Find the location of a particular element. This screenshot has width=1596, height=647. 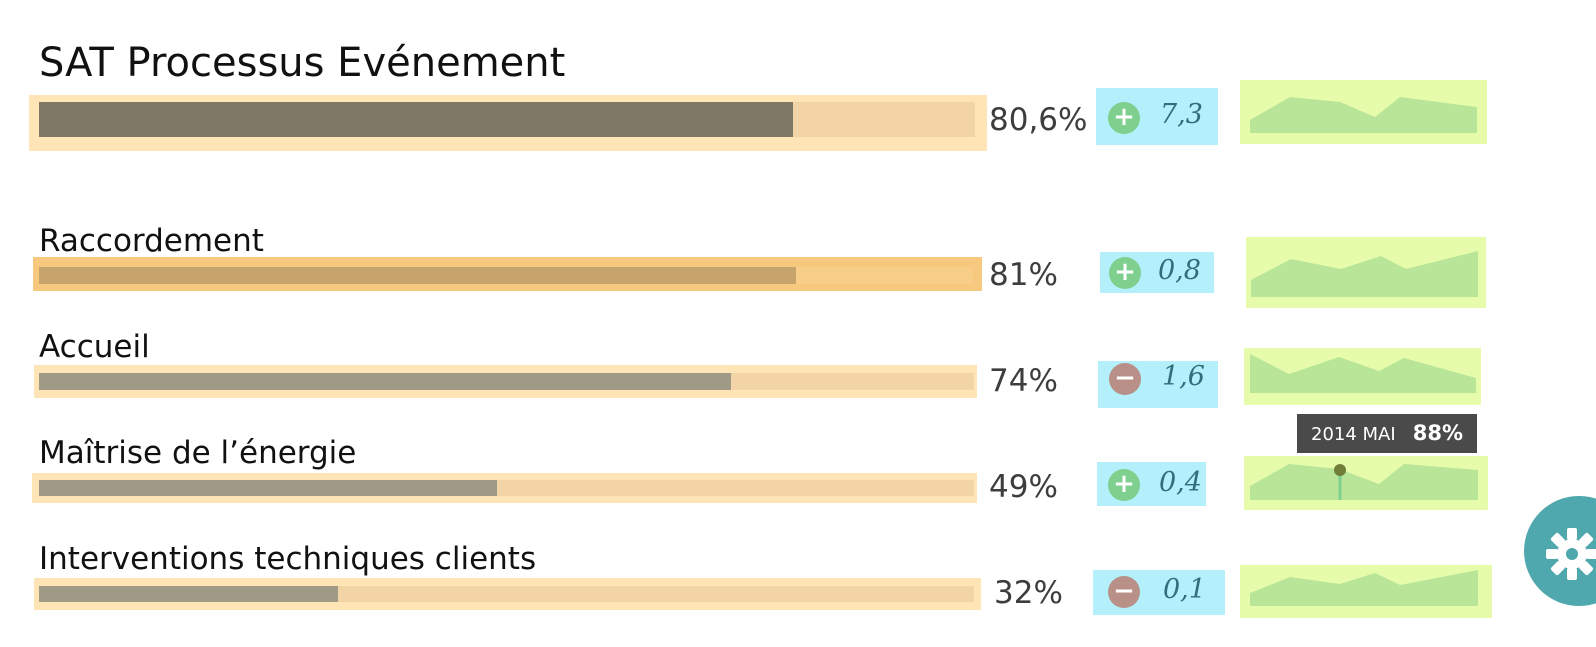

kpi-delta-badge: − 1,6 is located at coordinates (1158, 384).